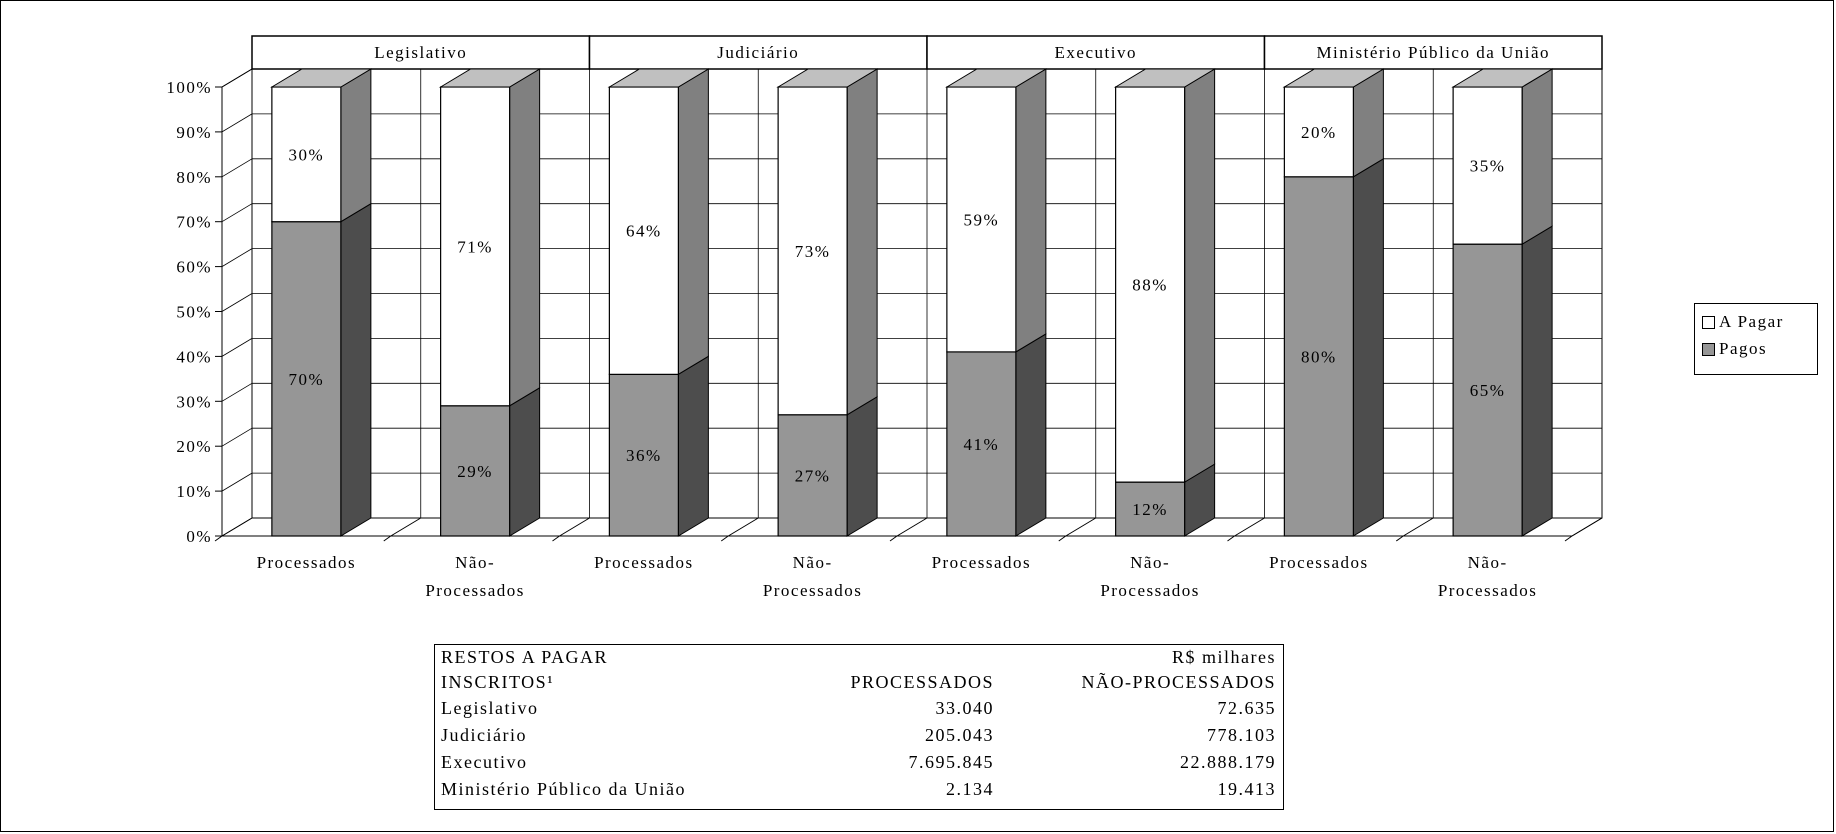 Image resolution: width=1836 pixels, height=834 pixels. Describe the element at coordinates (813, 475) in the screenshot. I see `data-label: 27%` at that location.